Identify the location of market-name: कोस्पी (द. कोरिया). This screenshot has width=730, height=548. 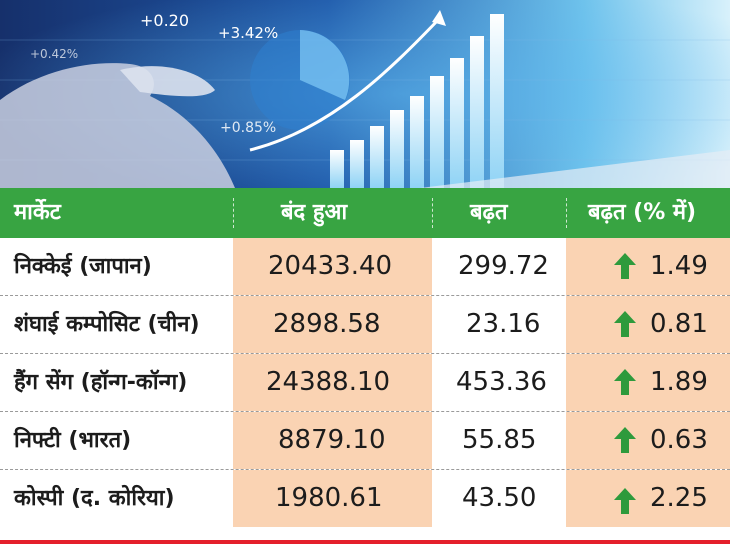
(94, 498).